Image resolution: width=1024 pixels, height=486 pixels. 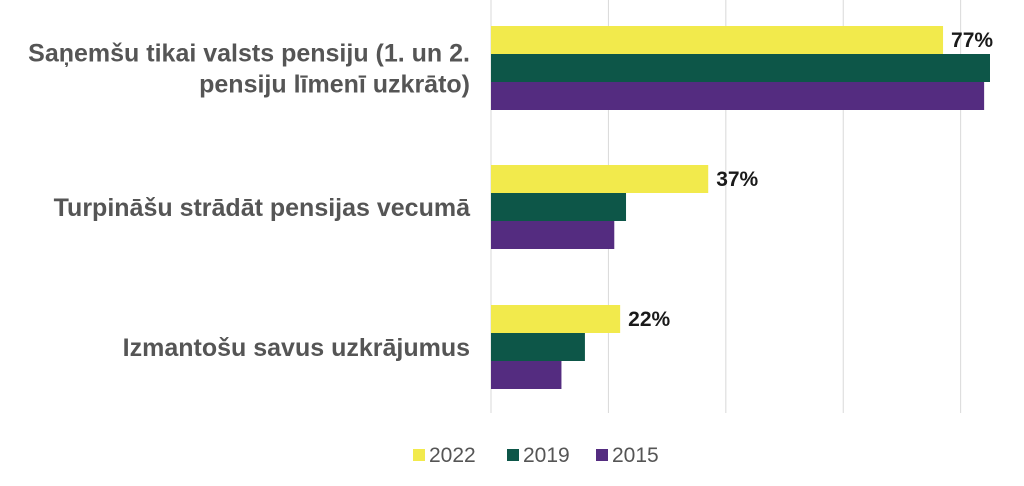 I want to click on category-label: pensiju līmenī uzkrāto), so click(x=334, y=85).